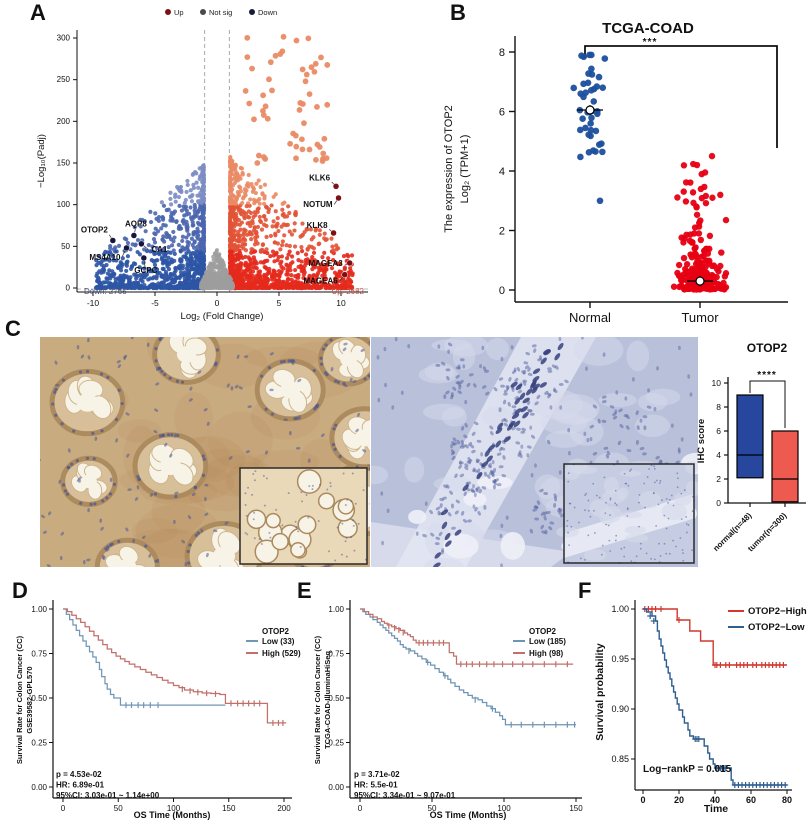  I want to click on svg-text: 95%CI: 3.34e-01 ~ 9.07e-01, so click(405, 795).